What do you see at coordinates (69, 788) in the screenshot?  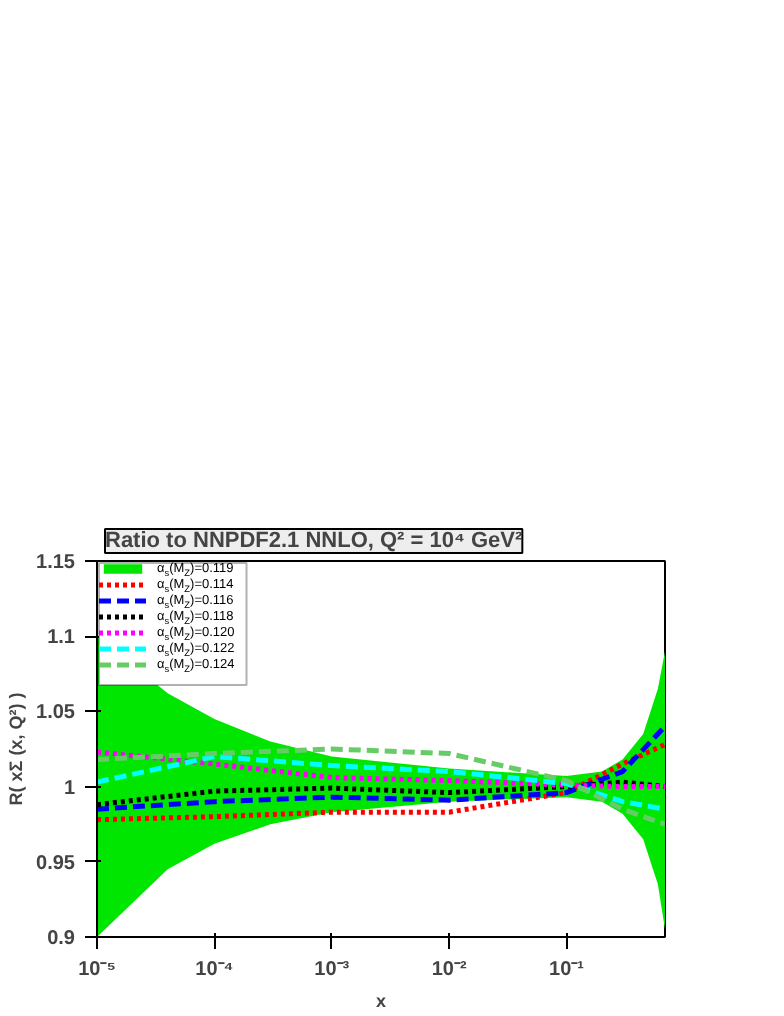 I see `y-tick-label: 1` at bounding box center [69, 788].